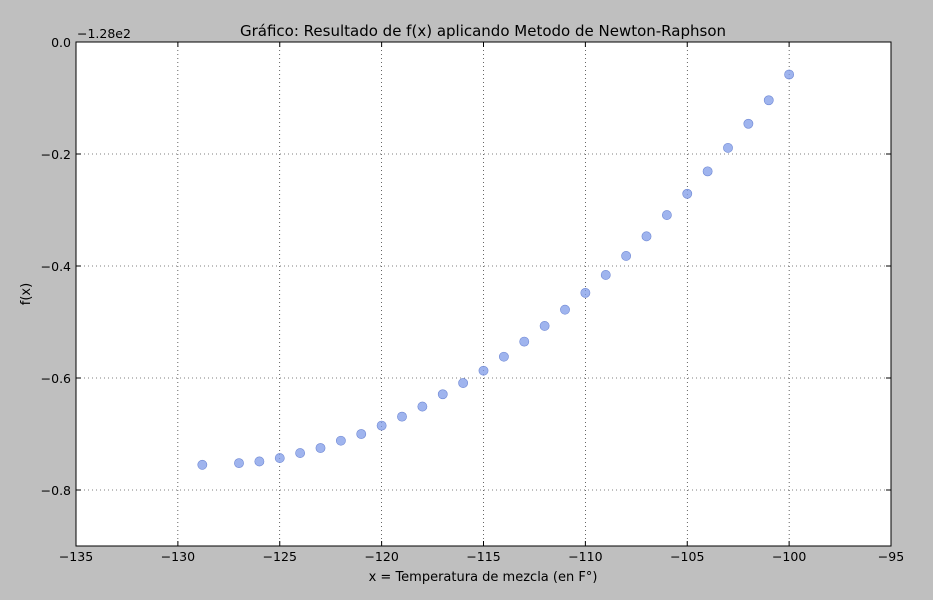 Image resolution: width=933 pixels, height=600 pixels. What do you see at coordinates (483, 577) in the screenshot?
I see `x-axis-label: x = Temperatura de mezcla (en F°)` at bounding box center [483, 577].